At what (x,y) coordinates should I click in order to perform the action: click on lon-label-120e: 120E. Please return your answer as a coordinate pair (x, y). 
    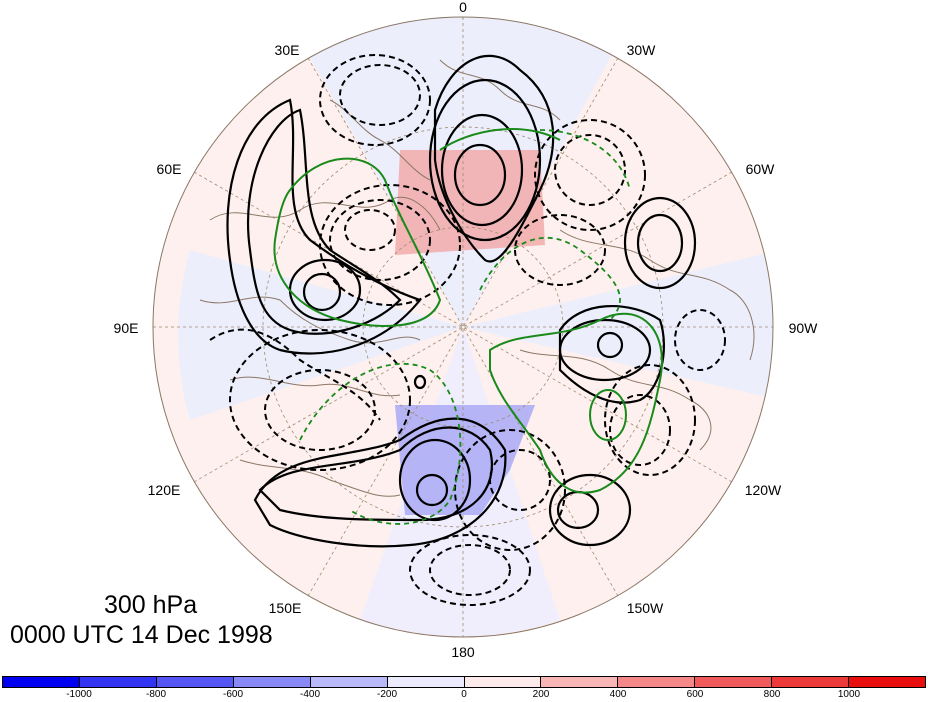
    Looking at the image, I should click on (164, 490).